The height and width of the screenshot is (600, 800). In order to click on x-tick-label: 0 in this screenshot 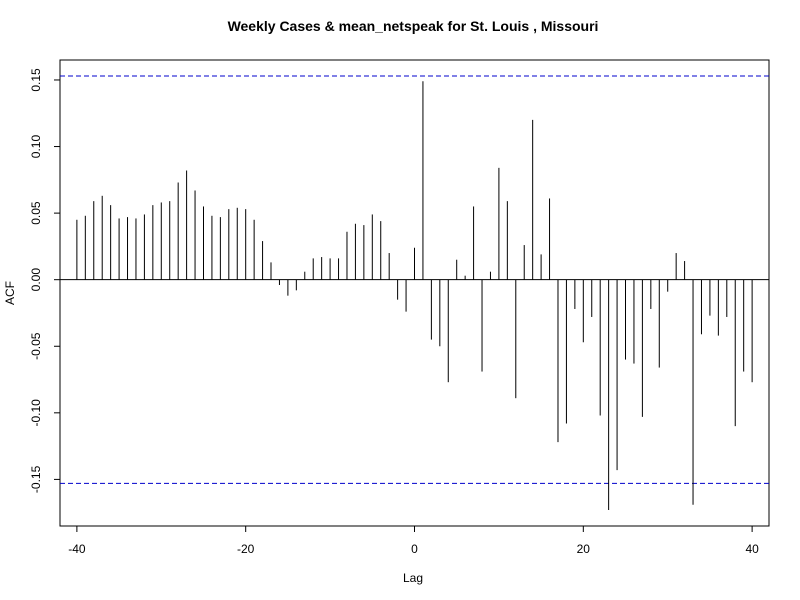, I will do `click(414, 549)`.